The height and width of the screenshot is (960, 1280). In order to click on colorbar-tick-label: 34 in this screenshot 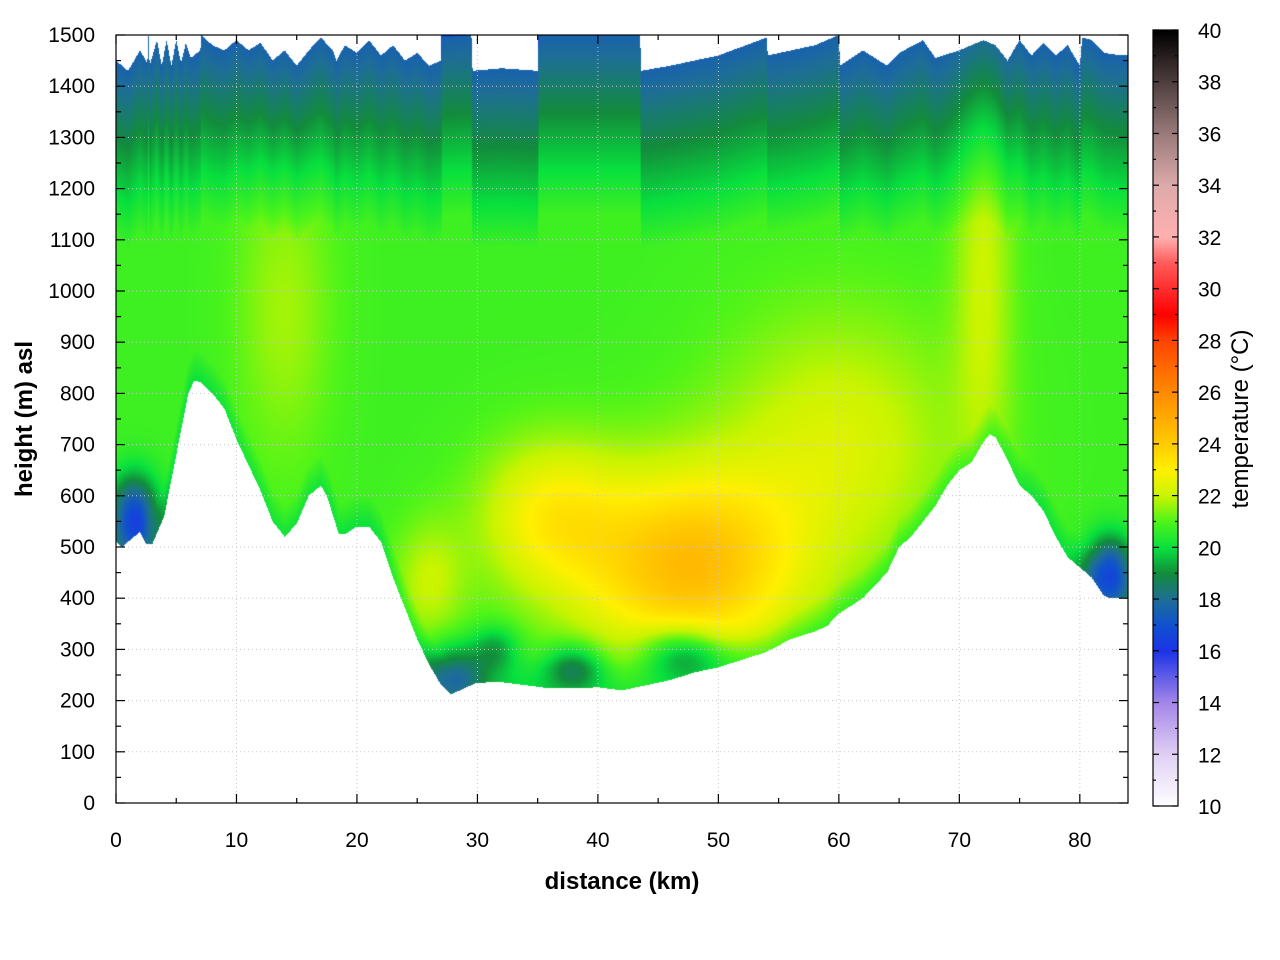, I will do `click(1210, 186)`.